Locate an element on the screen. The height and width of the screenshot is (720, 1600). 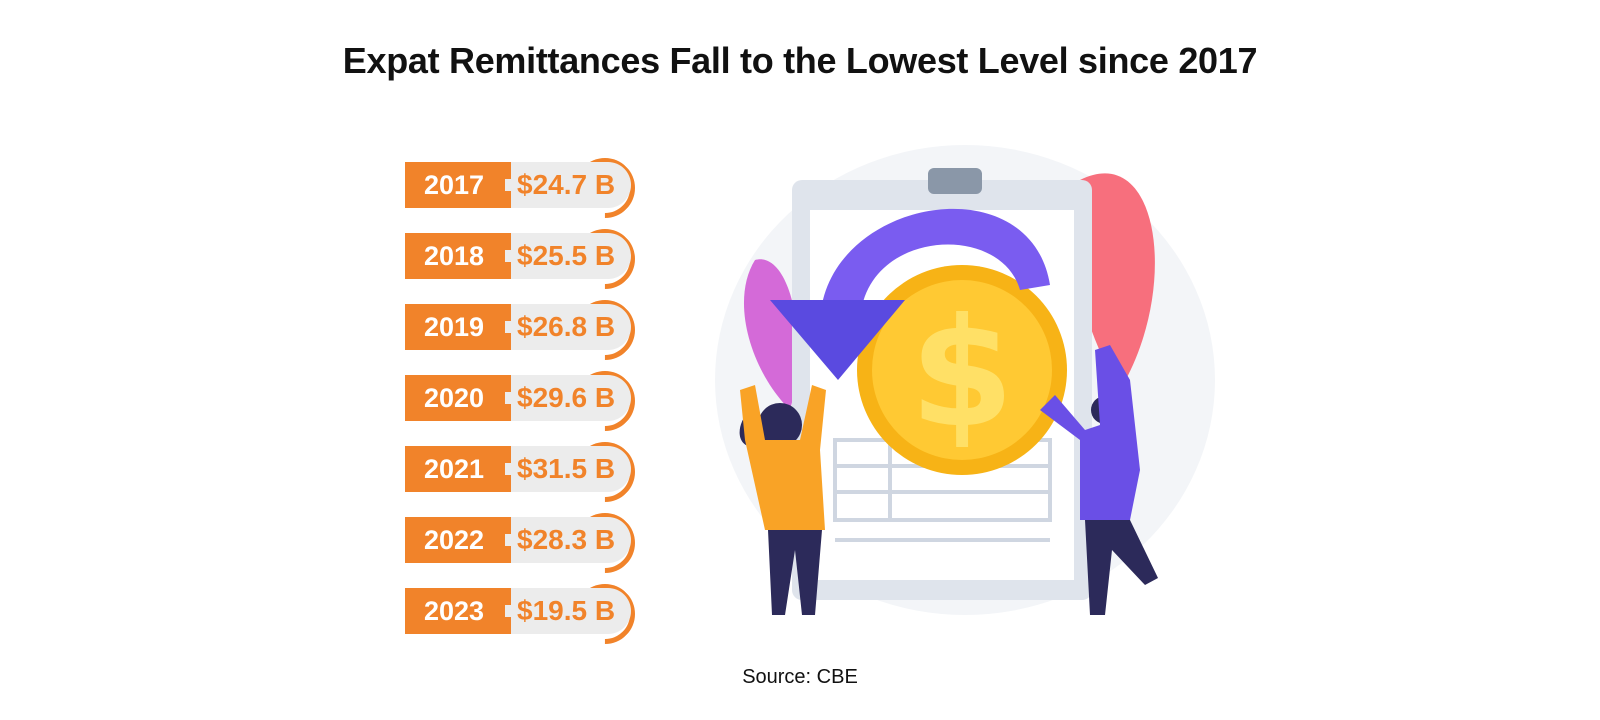
year-label: 2020 is located at coordinates (458, 398).